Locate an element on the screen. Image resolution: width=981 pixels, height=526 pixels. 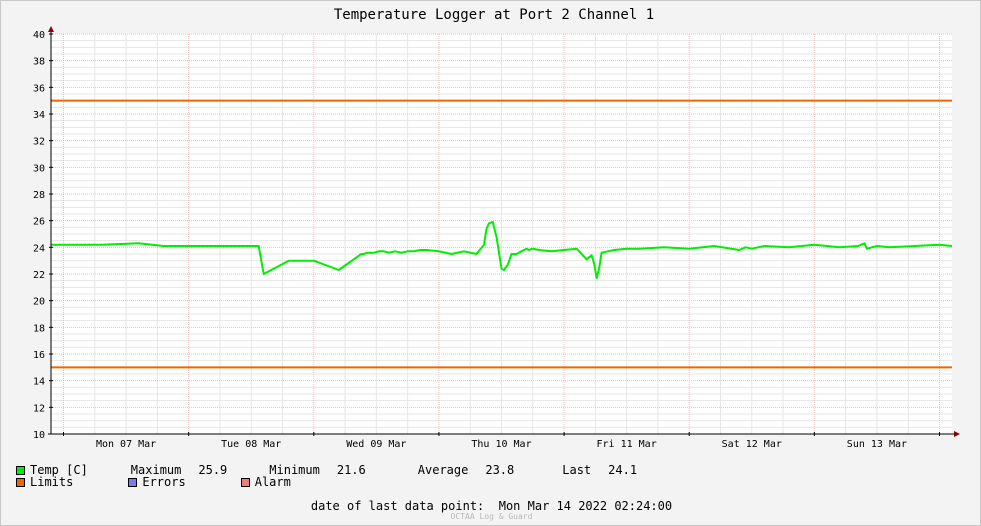
y-tick-label: 38 is located at coordinates (39, 62).